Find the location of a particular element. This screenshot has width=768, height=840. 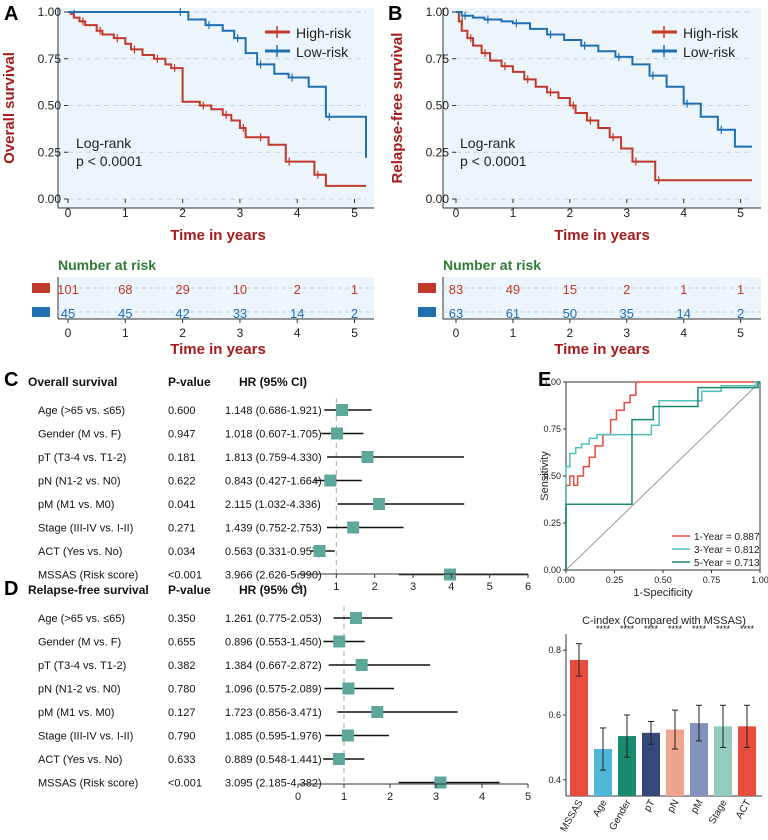

roc-x-label: 1-Specificity is located at coordinates (663, 593).